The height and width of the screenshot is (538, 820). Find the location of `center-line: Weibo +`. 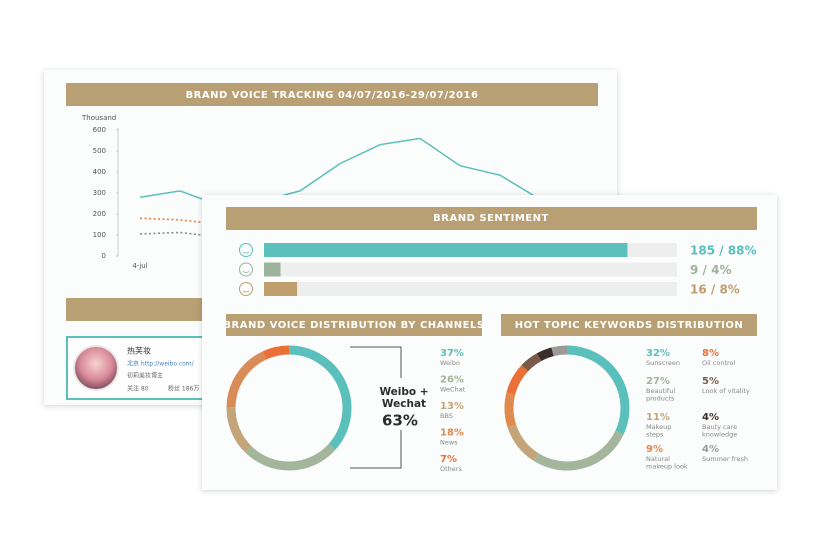

center-line: Weibo + is located at coordinates (403, 392).